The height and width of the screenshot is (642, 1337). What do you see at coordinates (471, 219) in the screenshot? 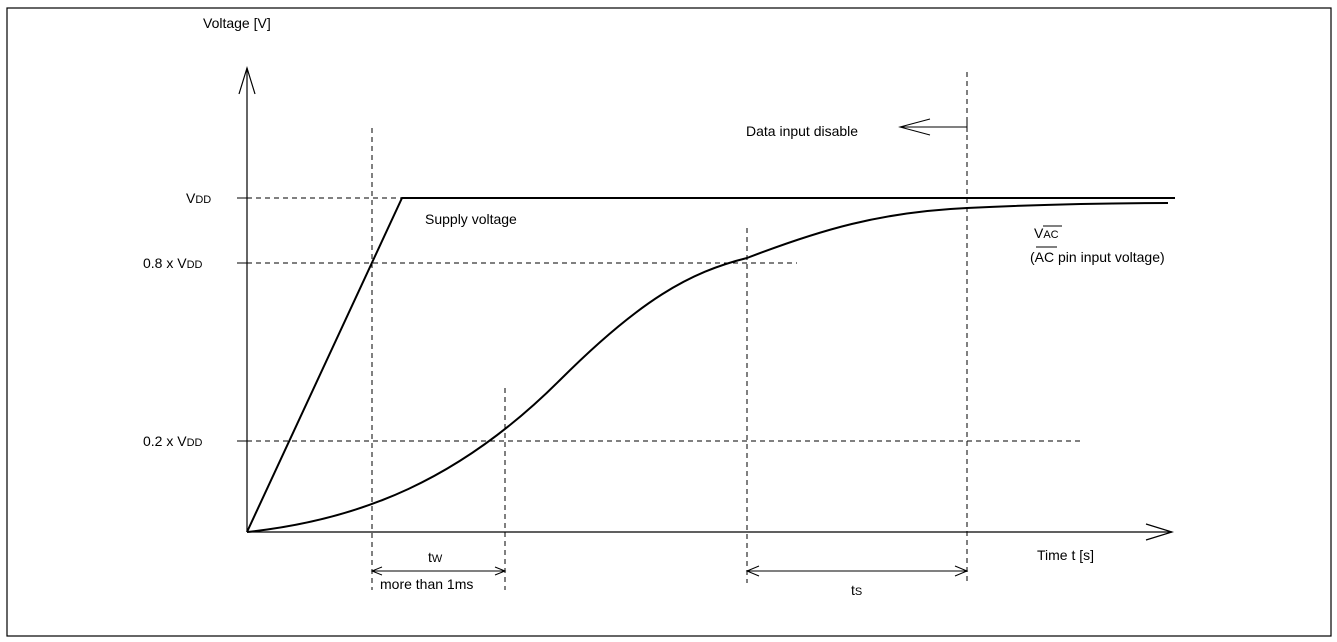
I see `supply-voltage-label: Supply voltage` at bounding box center [471, 219].